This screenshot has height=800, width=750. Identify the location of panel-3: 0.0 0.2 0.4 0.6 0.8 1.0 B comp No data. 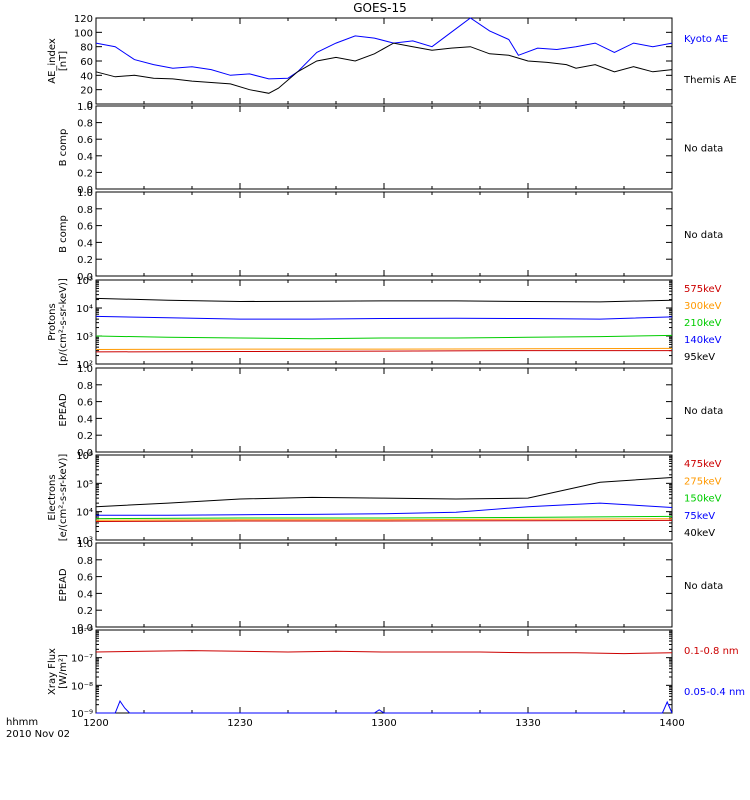
(390, 235).